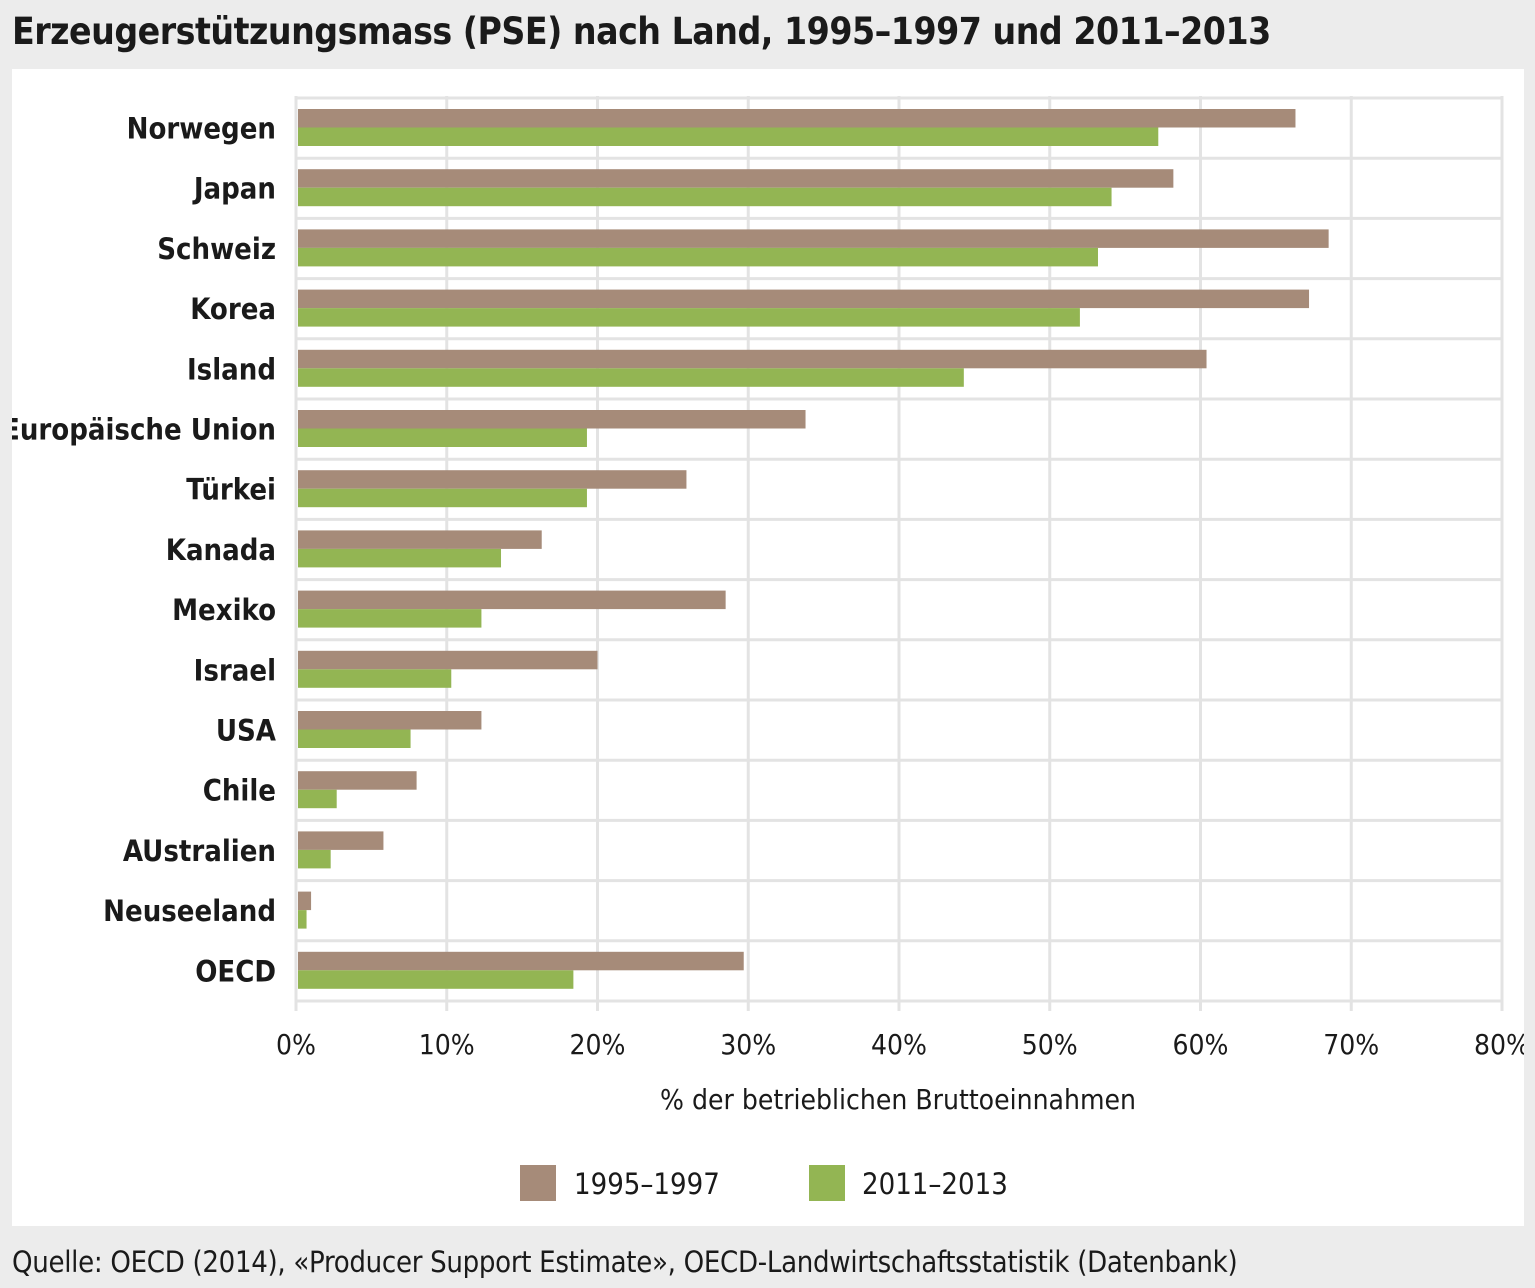  What do you see at coordinates (235, 670) in the screenshot?
I see `category-label: Israel` at bounding box center [235, 670].